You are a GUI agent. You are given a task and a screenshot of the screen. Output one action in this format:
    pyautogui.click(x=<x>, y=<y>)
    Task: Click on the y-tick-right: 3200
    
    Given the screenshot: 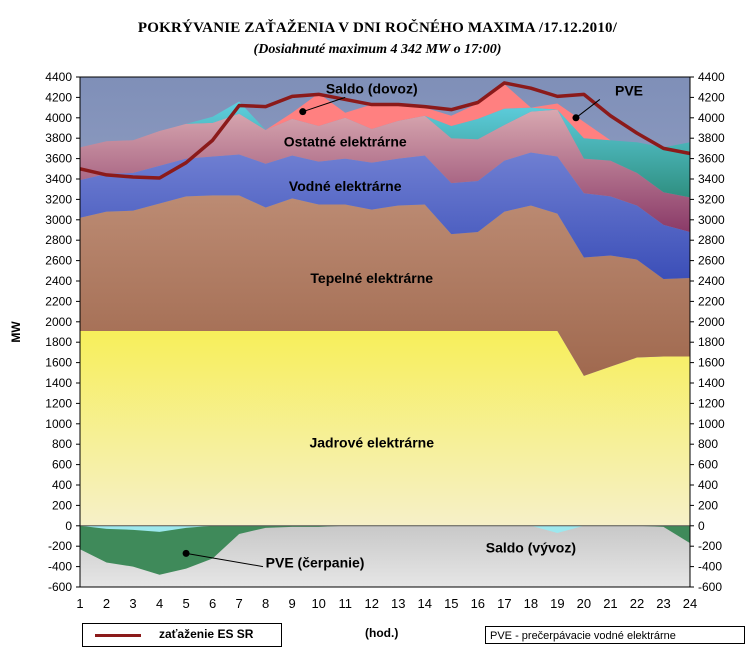 What is the action you would take?
    pyautogui.click(x=711, y=199)
    